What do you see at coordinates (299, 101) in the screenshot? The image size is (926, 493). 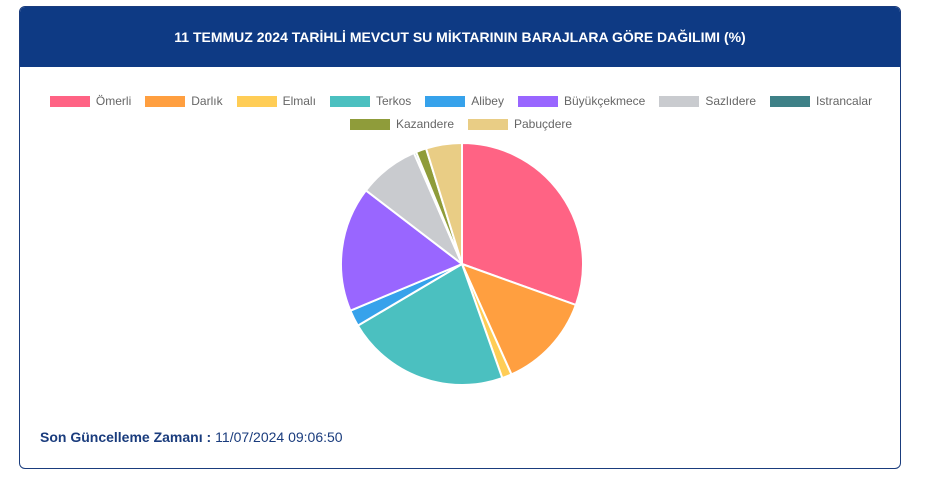 I see `legend-label: Elmalı` at bounding box center [299, 101].